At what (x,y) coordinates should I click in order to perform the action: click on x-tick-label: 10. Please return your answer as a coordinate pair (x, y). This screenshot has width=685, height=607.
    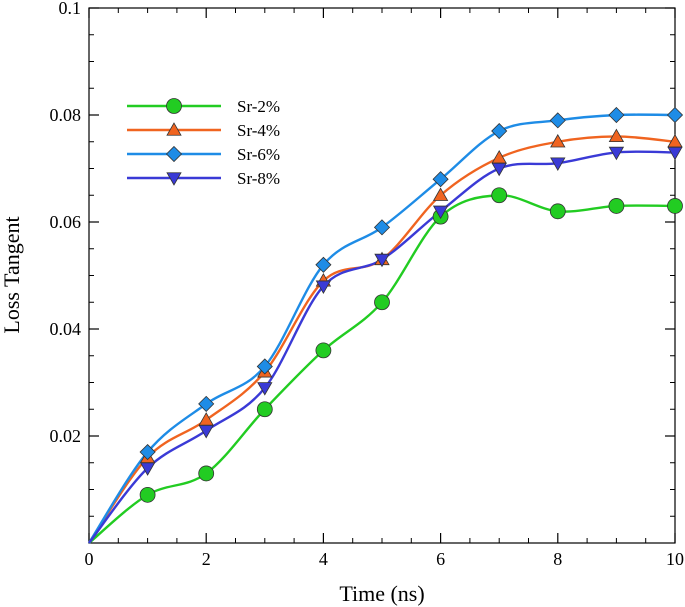
    Looking at the image, I should click on (675, 559).